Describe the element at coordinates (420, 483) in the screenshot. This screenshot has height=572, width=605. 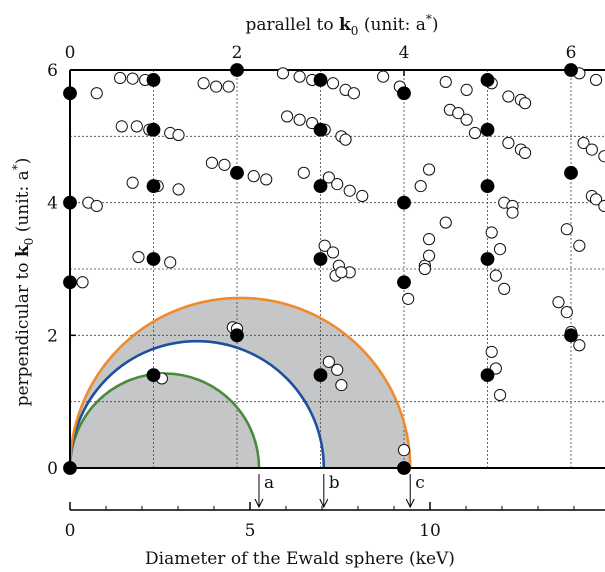
I see `marker-label: c` at that location.